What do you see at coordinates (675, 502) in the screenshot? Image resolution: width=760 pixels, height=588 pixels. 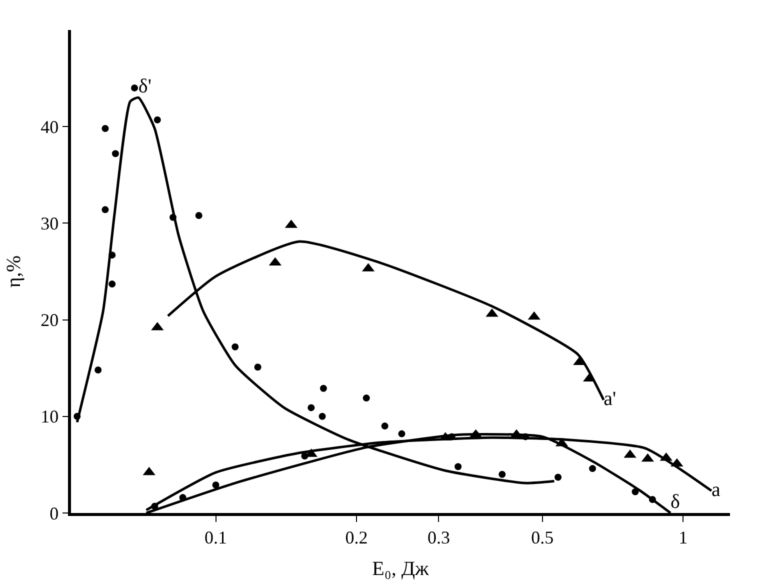 I see `series-label: δ` at bounding box center [675, 502].